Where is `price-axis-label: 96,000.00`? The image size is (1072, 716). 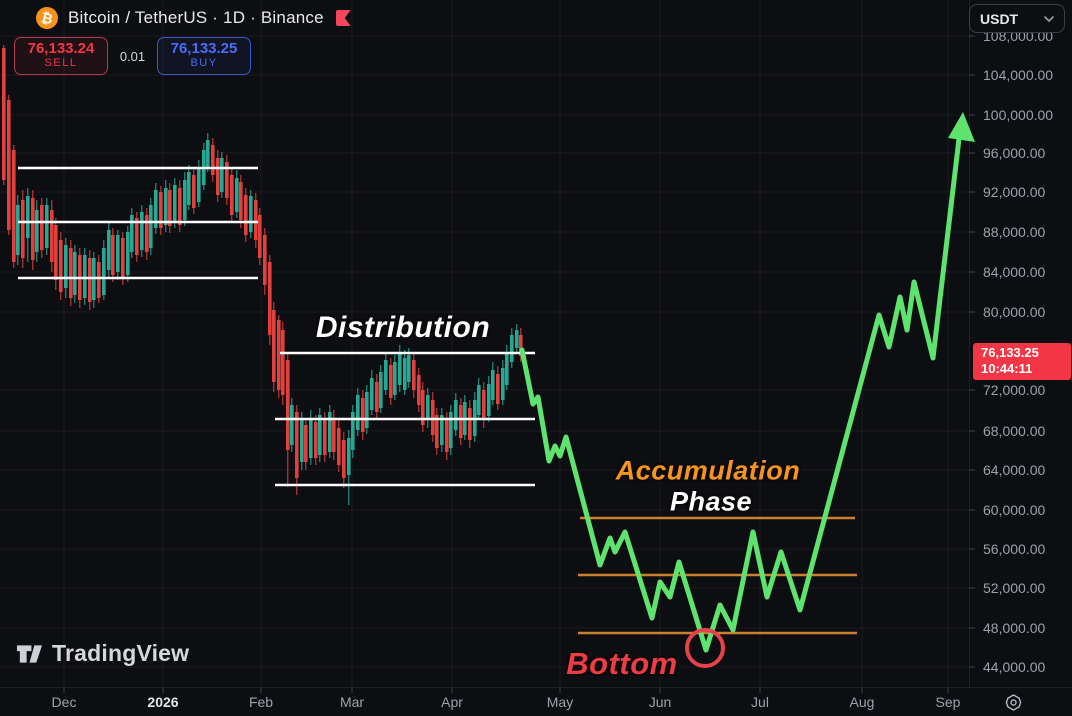
price-axis-label: 96,000.00 is located at coordinates (1014, 153).